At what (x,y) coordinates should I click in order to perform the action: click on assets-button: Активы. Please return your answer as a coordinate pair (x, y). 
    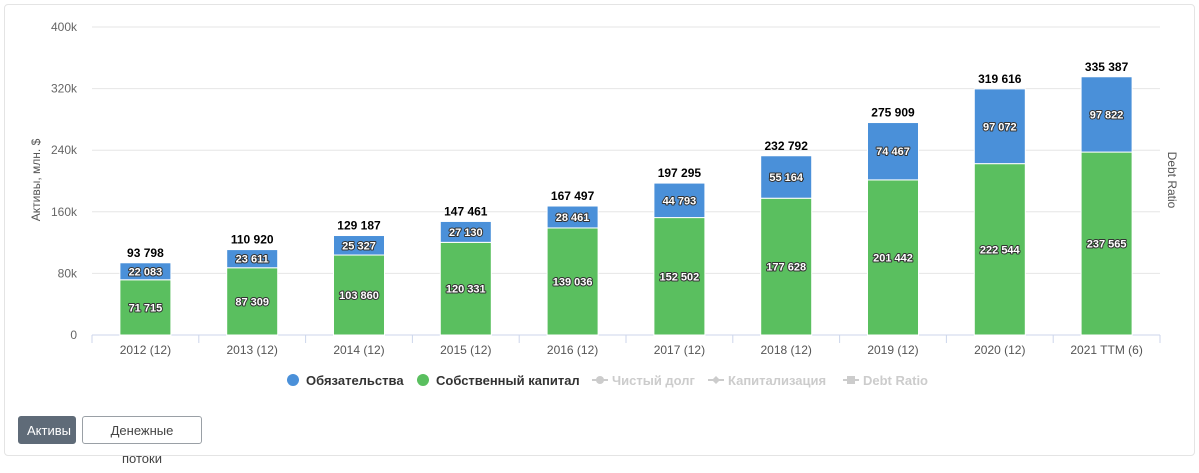
    Looking at the image, I should click on (47, 430).